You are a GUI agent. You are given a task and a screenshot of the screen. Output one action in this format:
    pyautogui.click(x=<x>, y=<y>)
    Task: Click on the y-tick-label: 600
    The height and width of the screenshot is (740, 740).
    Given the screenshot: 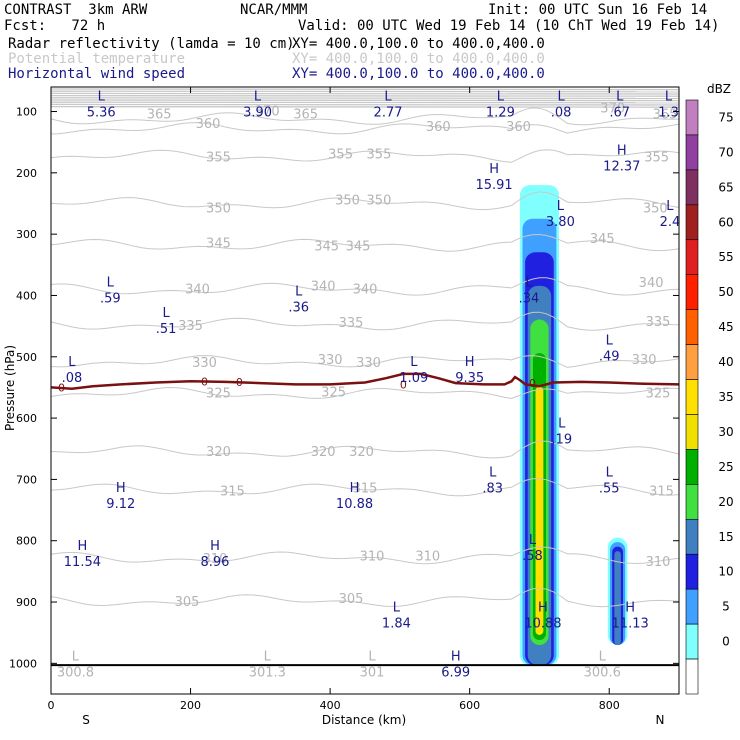 What is the action you would take?
    pyautogui.click(x=26, y=418)
    